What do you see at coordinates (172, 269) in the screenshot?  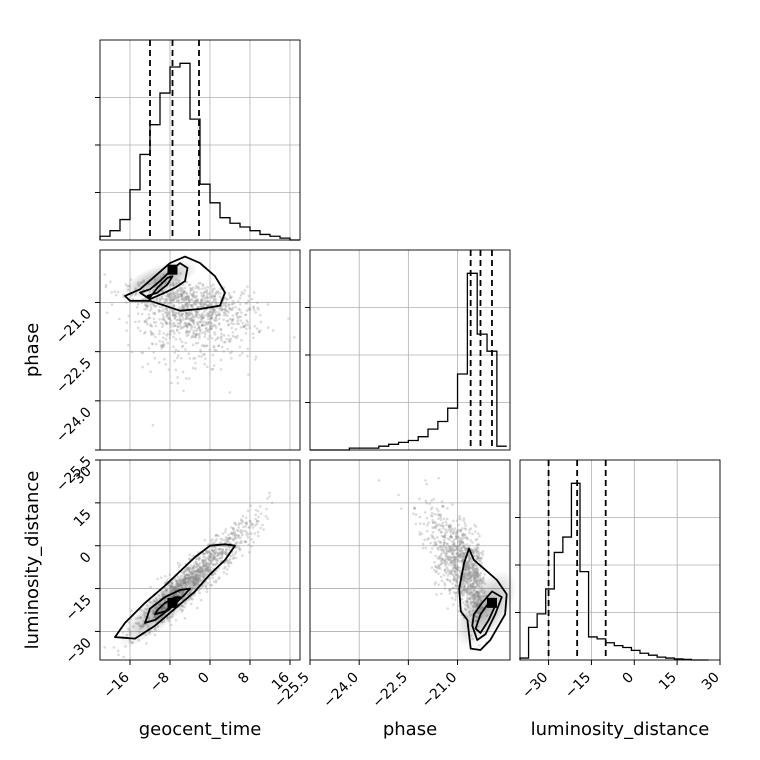 I see `density-peak-marker` at bounding box center [172, 269].